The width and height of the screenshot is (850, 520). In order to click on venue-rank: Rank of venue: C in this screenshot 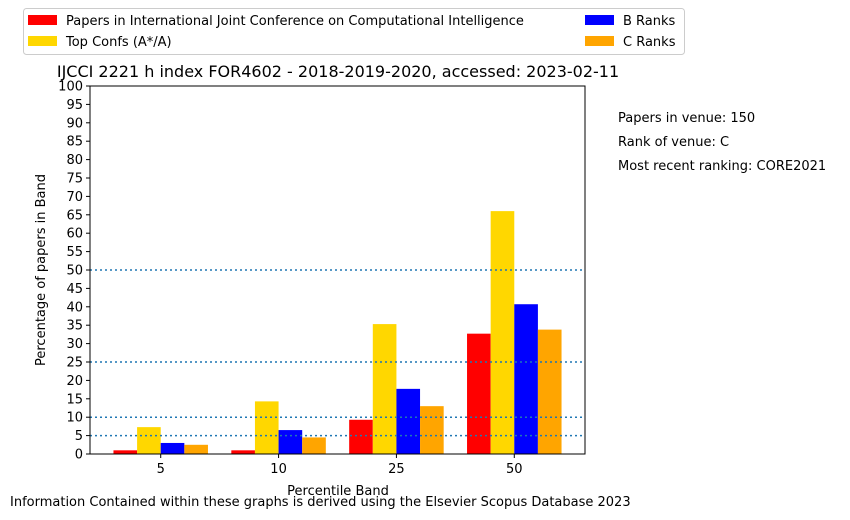, I will do `click(674, 142)`.